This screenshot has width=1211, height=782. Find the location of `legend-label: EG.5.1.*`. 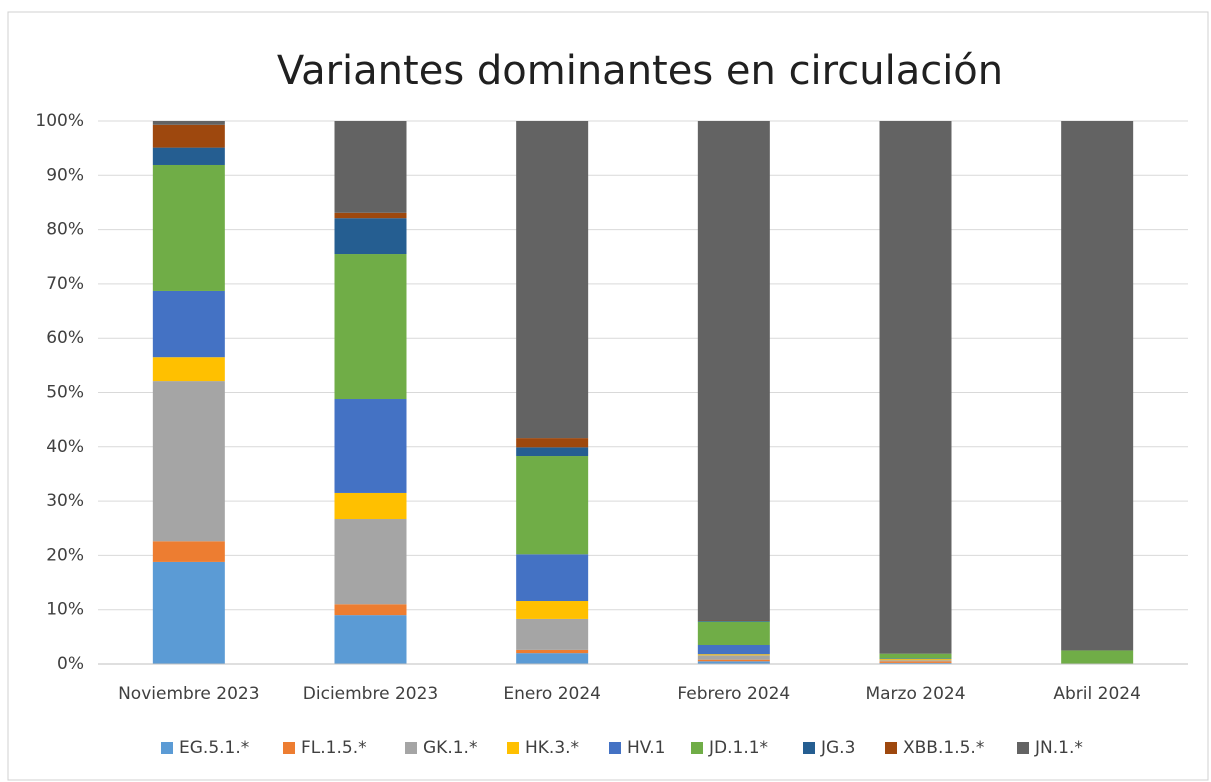

legend-label: EG.5.1.* is located at coordinates (214, 748).